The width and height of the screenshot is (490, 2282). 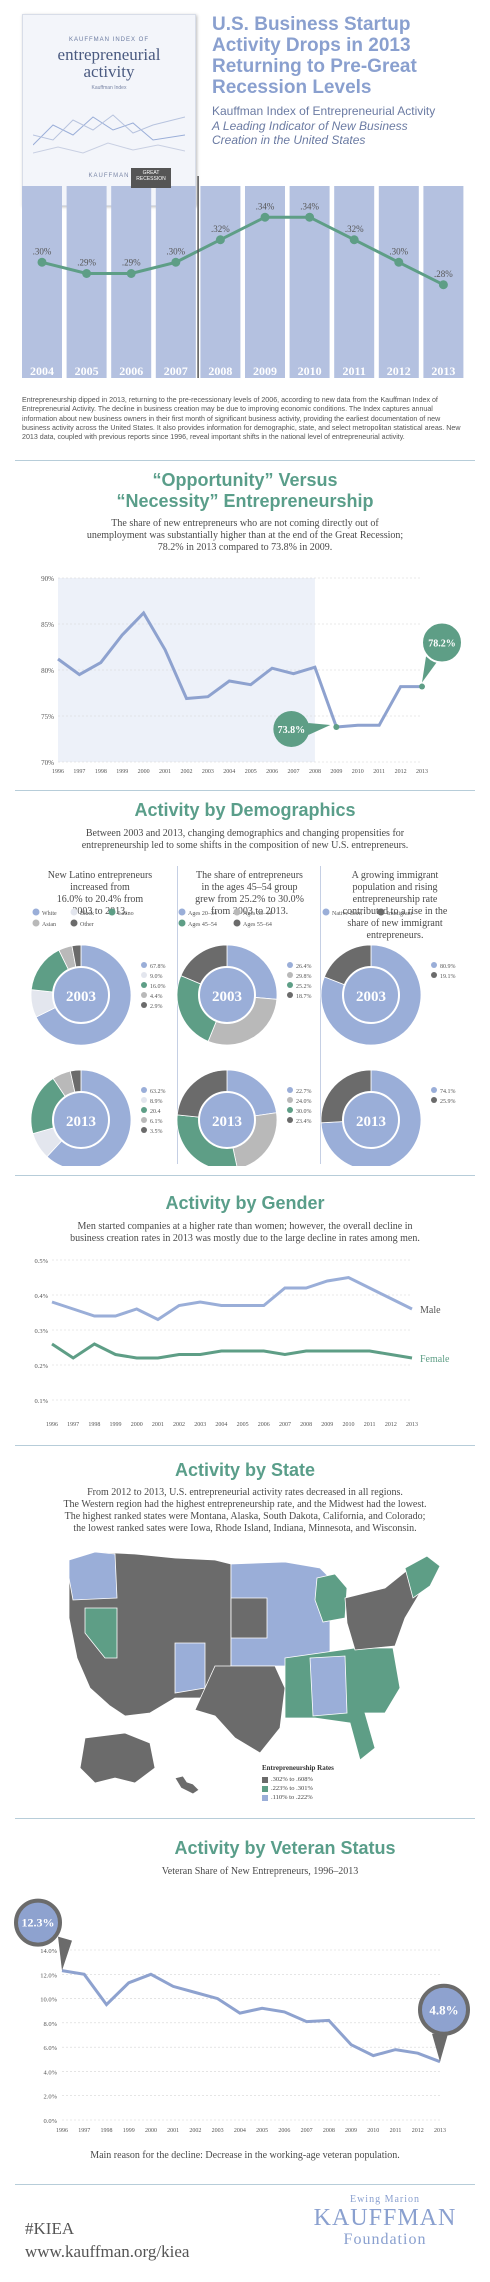 What do you see at coordinates (327, 1425) in the screenshot?
I see `x-tick-label: 2009` at bounding box center [327, 1425].